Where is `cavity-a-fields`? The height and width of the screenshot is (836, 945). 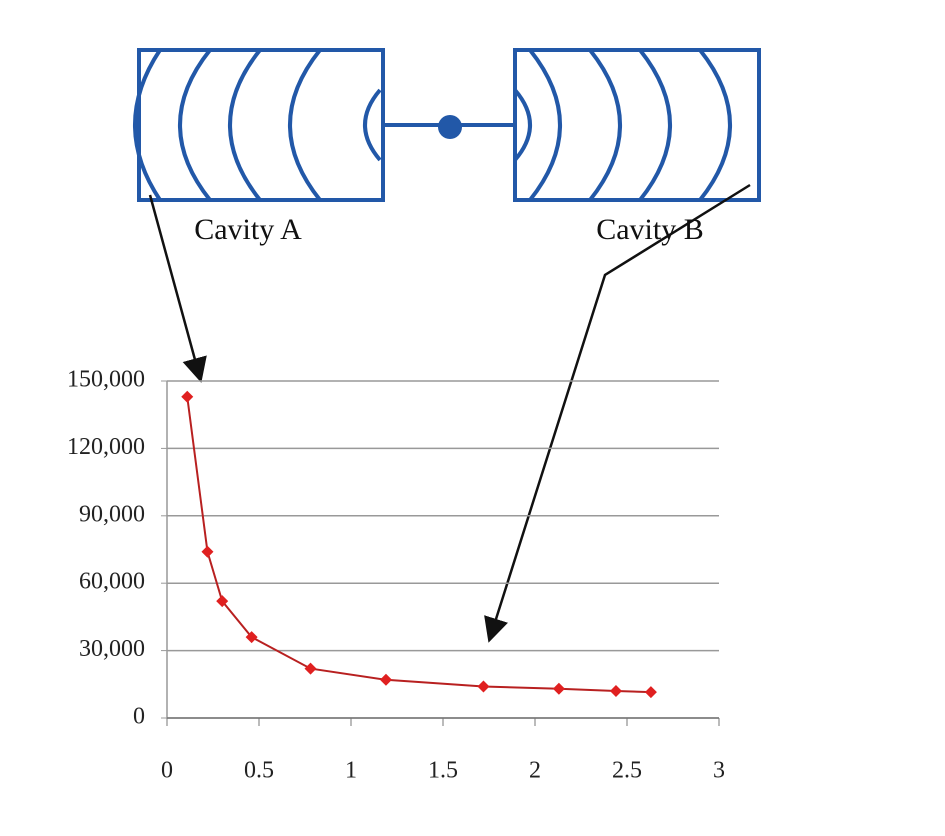 cavity-a-fields is located at coordinates (257, 125).